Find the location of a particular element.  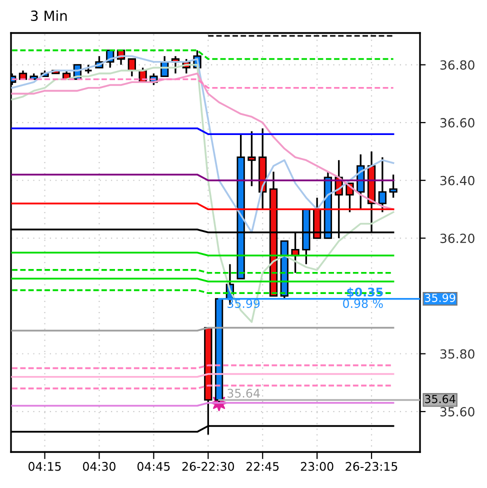

x-tick-label: 26-22:30 is located at coordinates (208, 466).